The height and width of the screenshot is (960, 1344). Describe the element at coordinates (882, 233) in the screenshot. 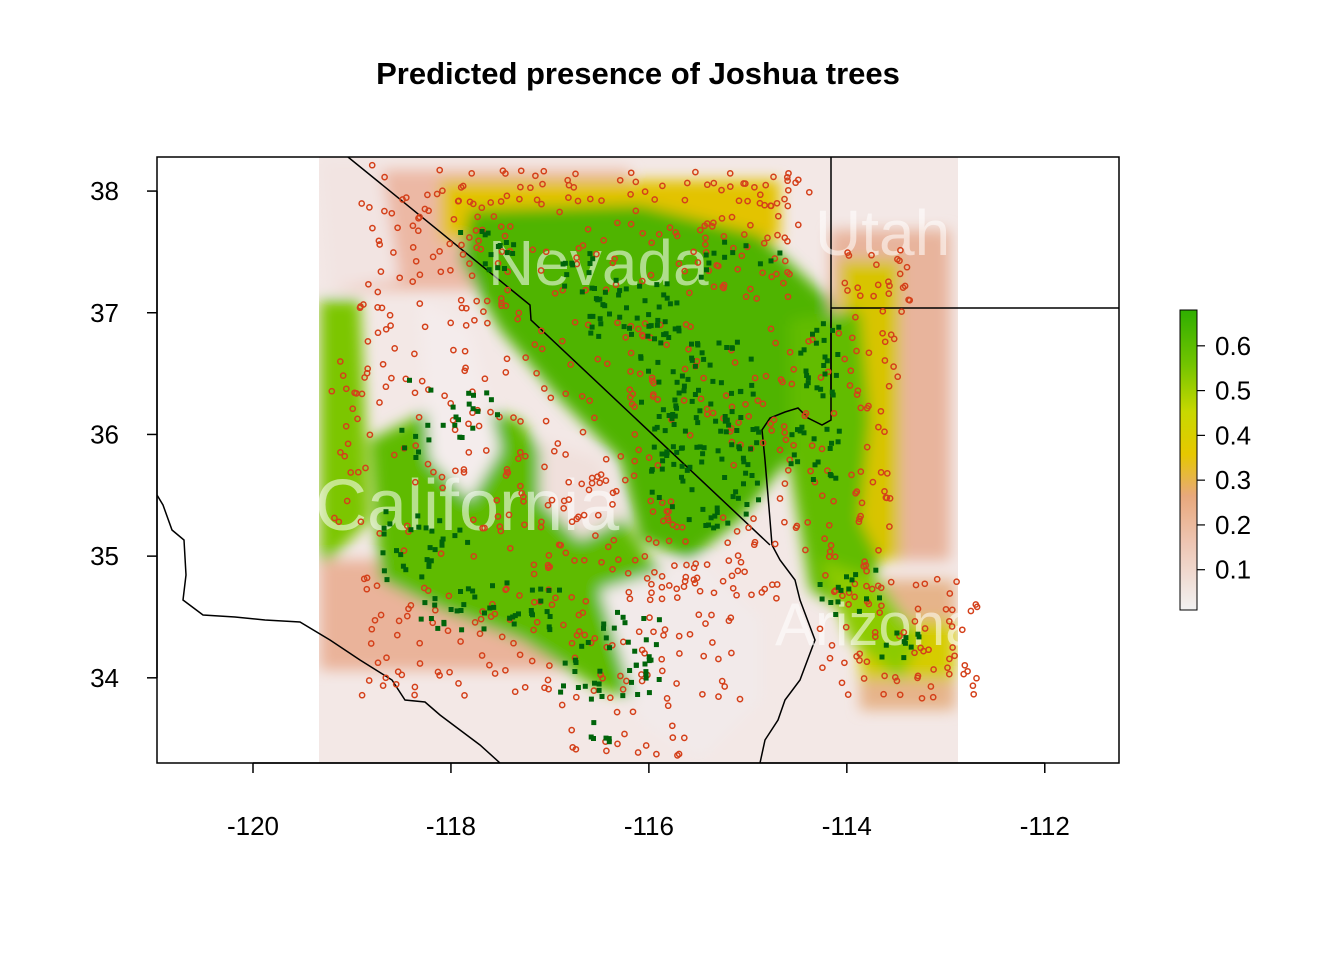

I see `state-label-utah: Utah` at that location.